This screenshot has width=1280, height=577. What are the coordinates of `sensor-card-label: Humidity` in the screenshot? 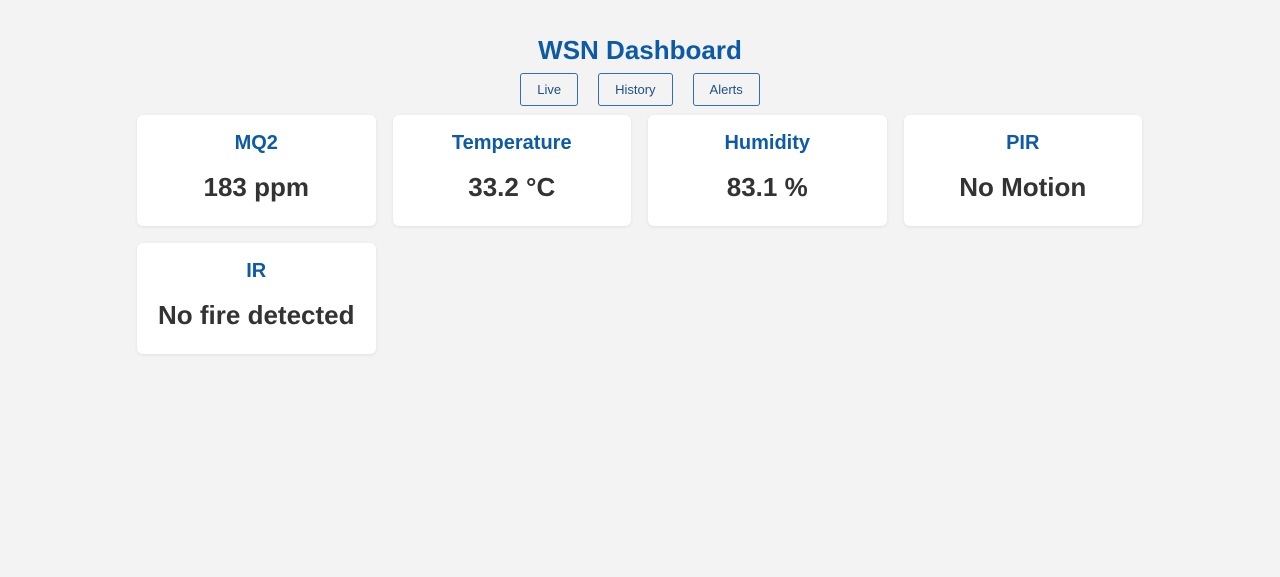 It's located at (767, 143).